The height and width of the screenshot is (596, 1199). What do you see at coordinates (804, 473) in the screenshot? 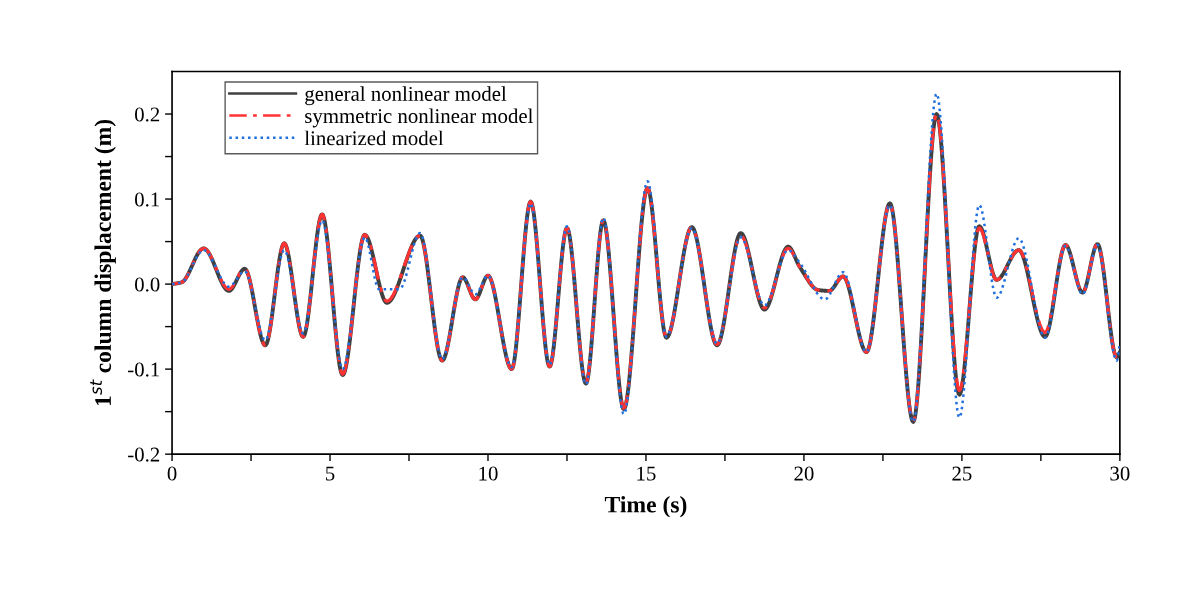
I see `x-tick-label: 20` at bounding box center [804, 473].